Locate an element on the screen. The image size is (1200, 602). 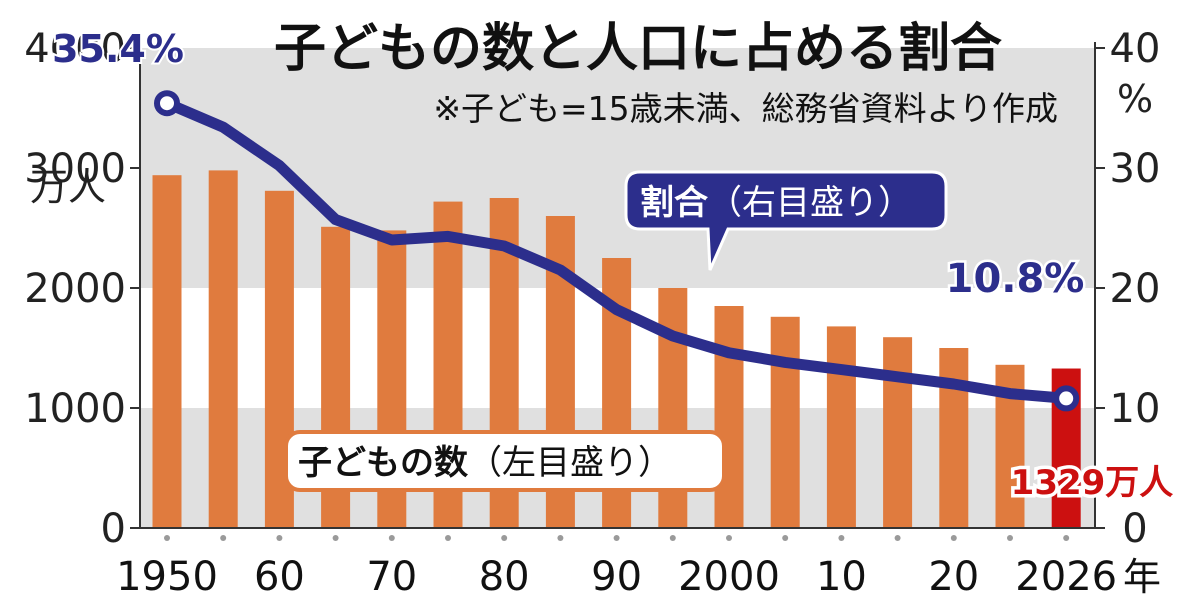
svg-text: 割合（右目盛り） is located at coordinates (776, 203).